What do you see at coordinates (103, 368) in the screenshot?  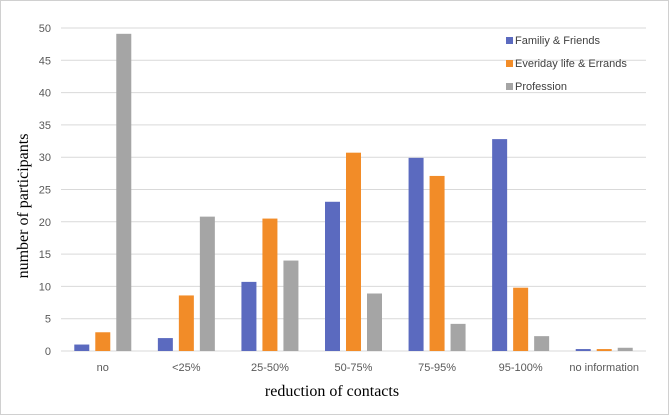 I see `x-tick-label: no` at bounding box center [103, 368].